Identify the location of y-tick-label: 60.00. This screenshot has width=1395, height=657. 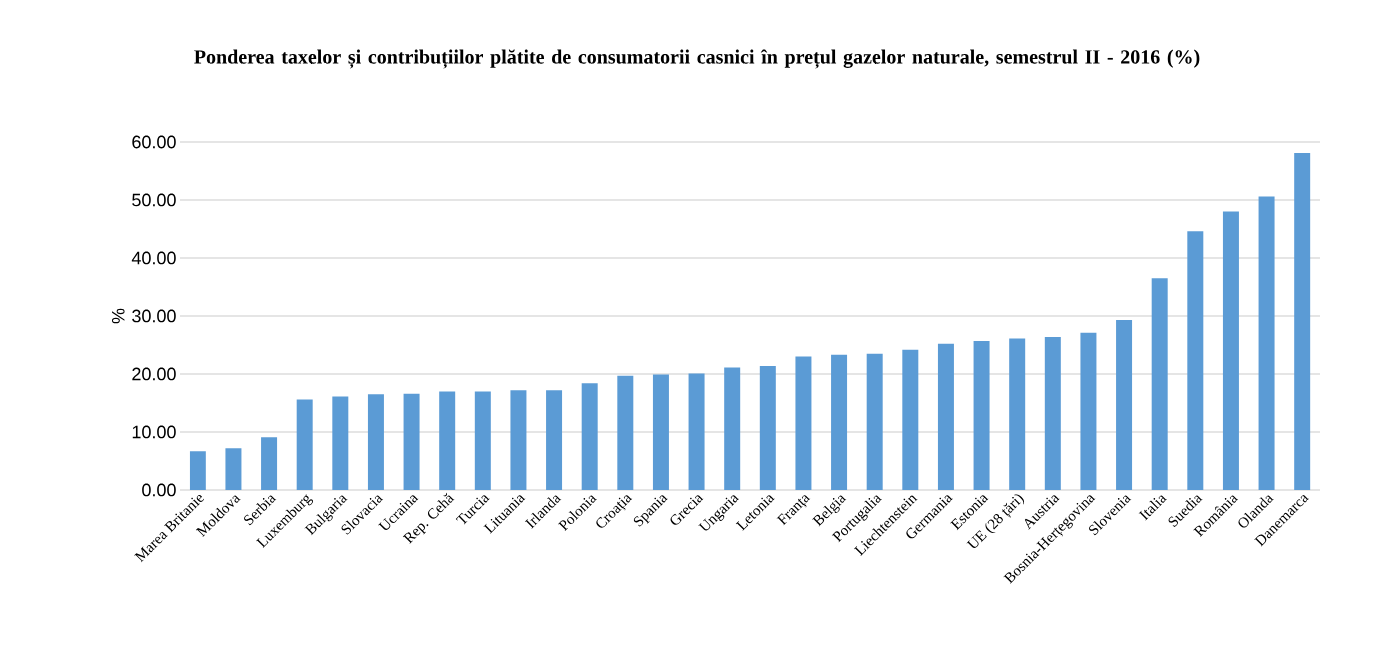
(154, 142).